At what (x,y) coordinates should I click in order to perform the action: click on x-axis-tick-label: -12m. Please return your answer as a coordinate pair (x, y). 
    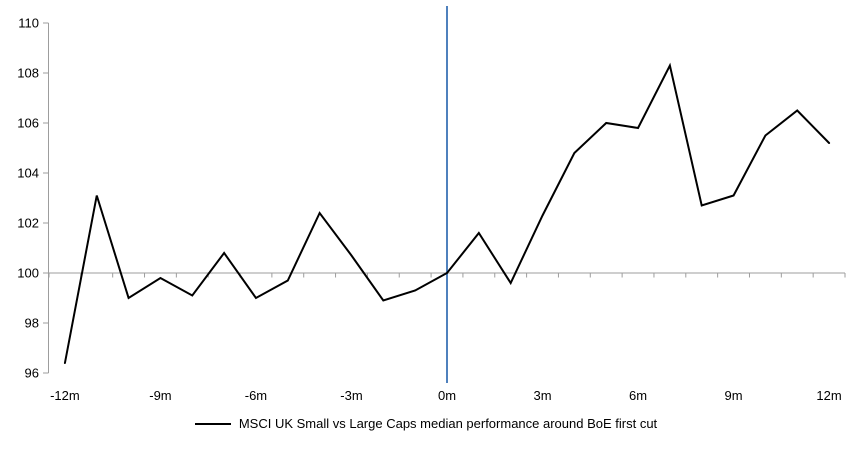
    Looking at the image, I should click on (65, 395).